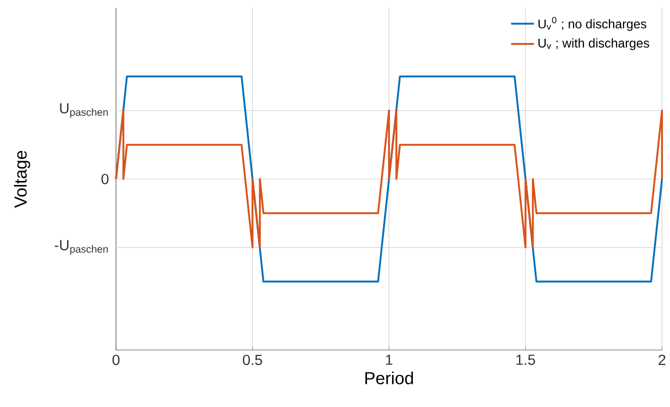 Image resolution: width=670 pixels, height=407 pixels. What do you see at coordinates (22, 179) in the screenshot?
I see `y-axis-title: Voltage` at bounding box center [22, 179].